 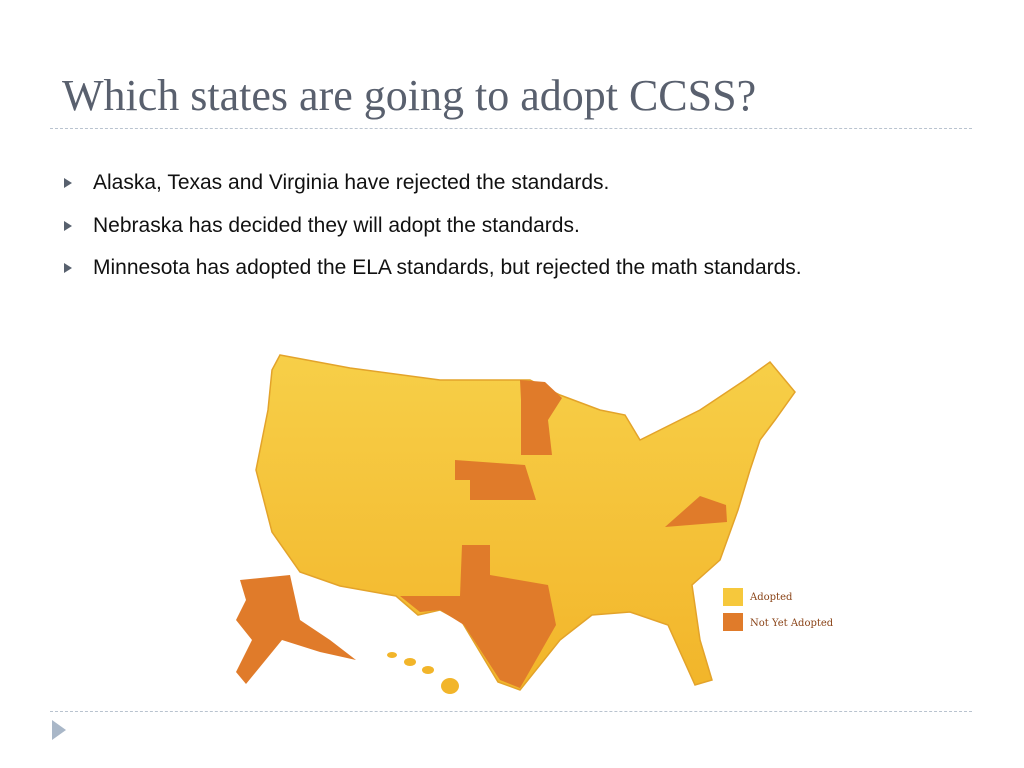 What do you see at coordinates (409, 95) in the screenshot?
I see `slide-title: Which states are going to adopt CCSS?` at bounding box center [409, 95].